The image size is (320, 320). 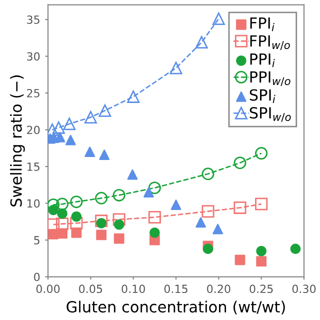 What do you see at coordinates (261, 289) in the screenshot?
I see `x-tick-label: 0.25` at bounding box center [261, 289].